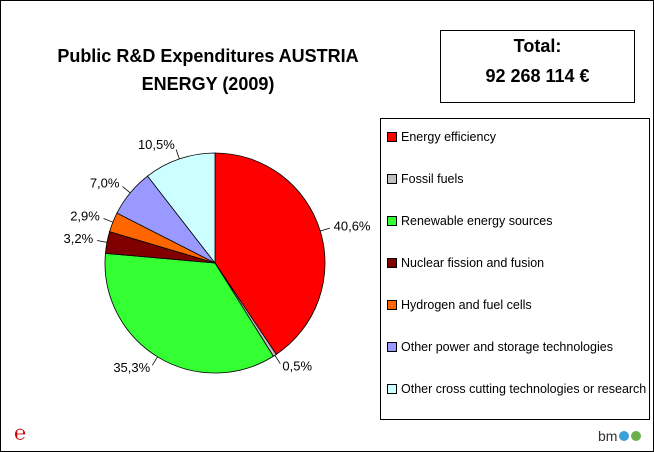  What do you see at coordinates (537, 61) in the screenshot?
I see `total: Total: 92 268 114 €` at bounding box center [537, 61].